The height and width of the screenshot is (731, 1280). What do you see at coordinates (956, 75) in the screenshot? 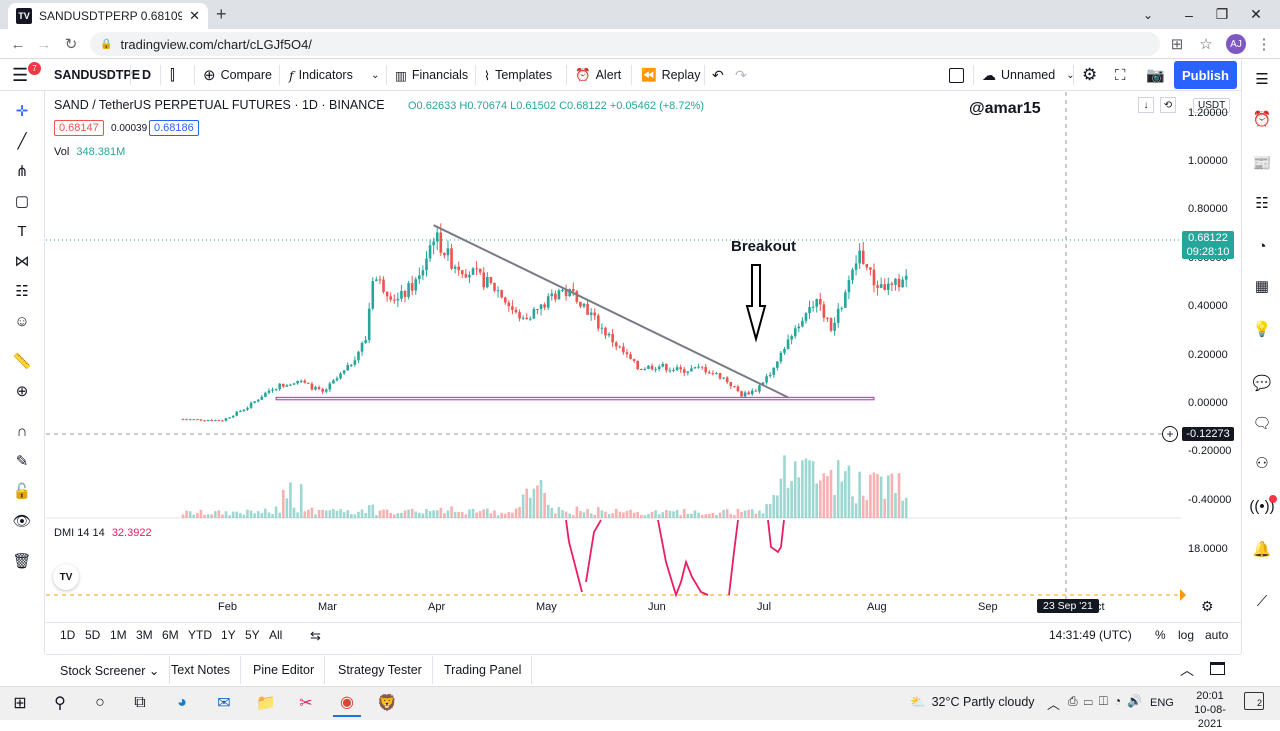
I see `layout-select-icon` at bounding box center [956, 75].